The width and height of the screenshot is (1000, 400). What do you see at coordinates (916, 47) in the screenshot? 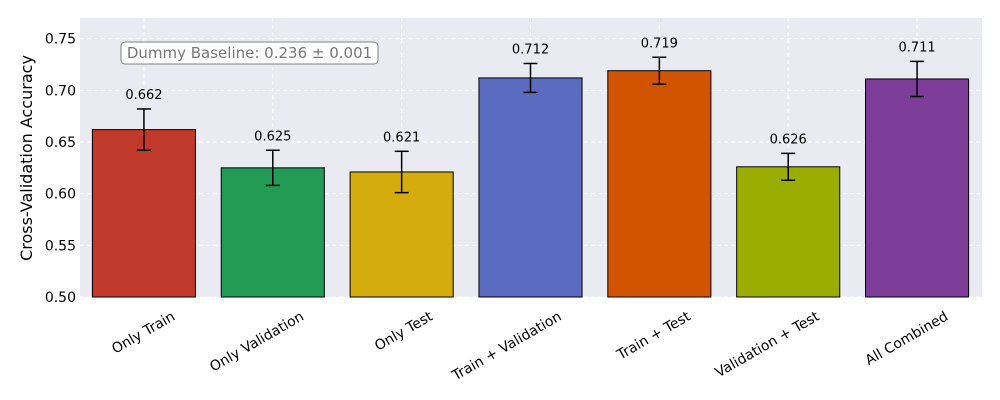
I see `data-label: 0.711` at bounding box center [916, 47].